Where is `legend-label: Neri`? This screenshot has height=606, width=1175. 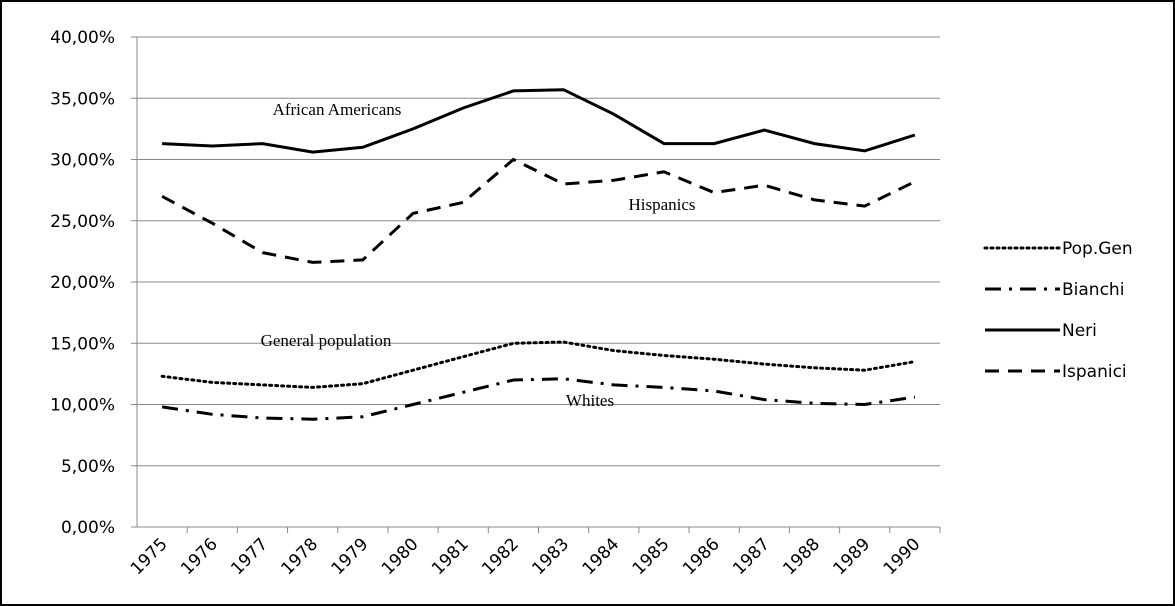
legend-label: Neri is located at coordinates (1079, 331).